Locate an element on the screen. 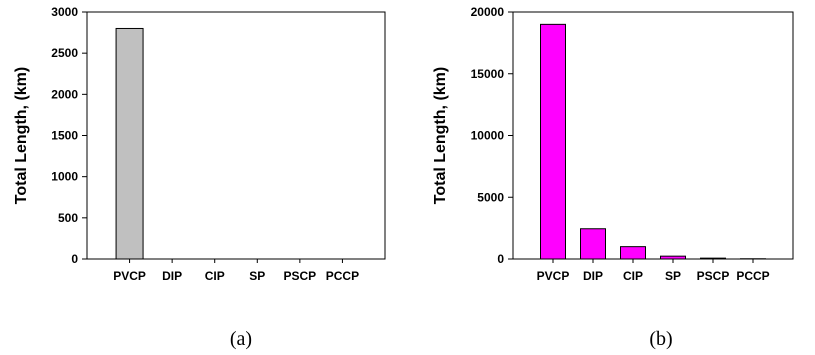  y-tick-label: 10000 is located at coordinates (488, 136).